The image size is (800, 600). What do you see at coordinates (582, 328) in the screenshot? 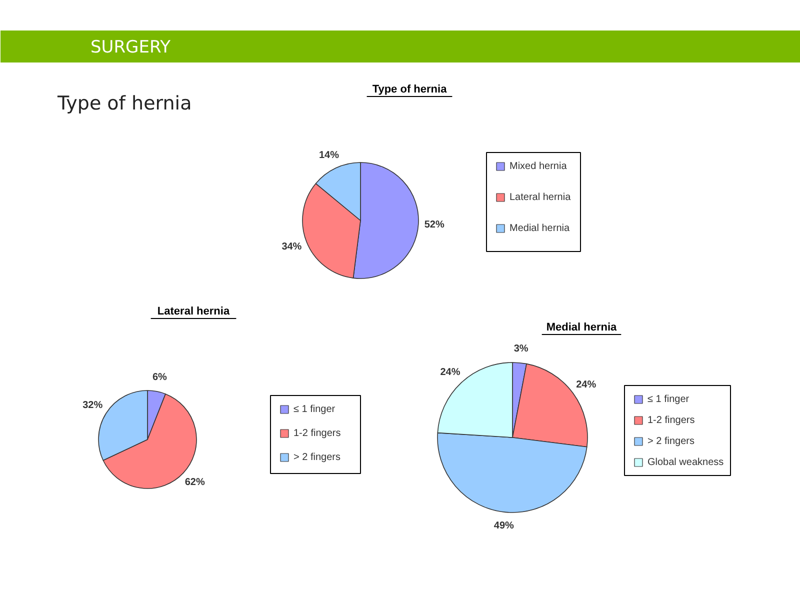
I see `chart-title: Medial hernia` at bounding box center [582, 328].